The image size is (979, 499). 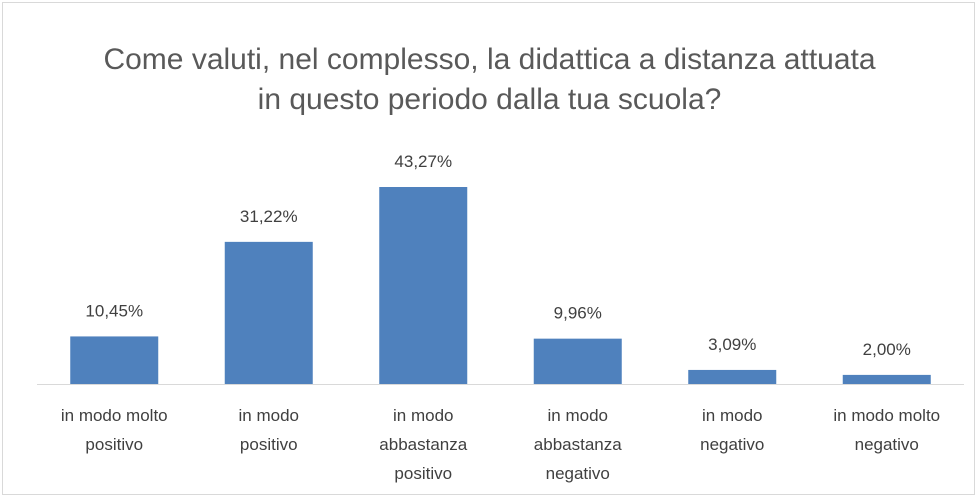 What do you see at coordinates (732, 430) in the screenshot?
I see `x-tick-label: in modo negativo` at bounding box center [732, 430].